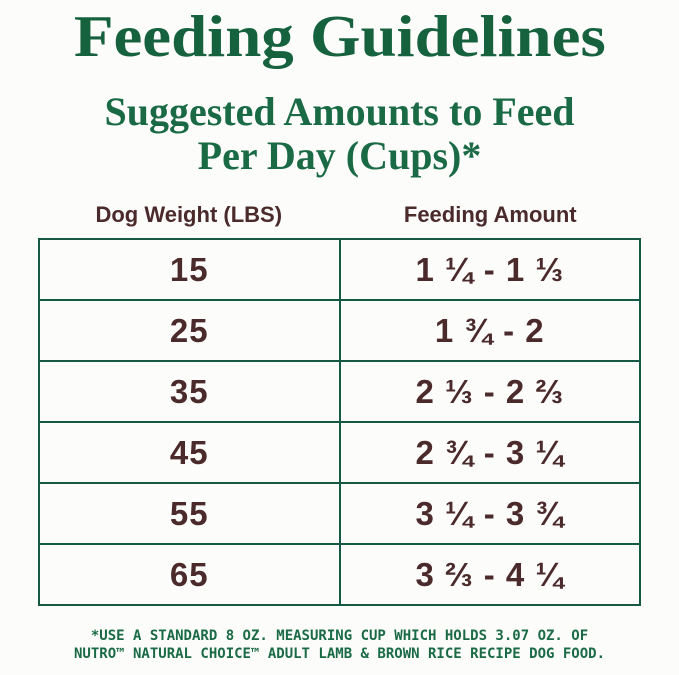  Describe the element at coordinates (189, 330) in the screenshot. I see `dog-weight-cell: 25` at that location.